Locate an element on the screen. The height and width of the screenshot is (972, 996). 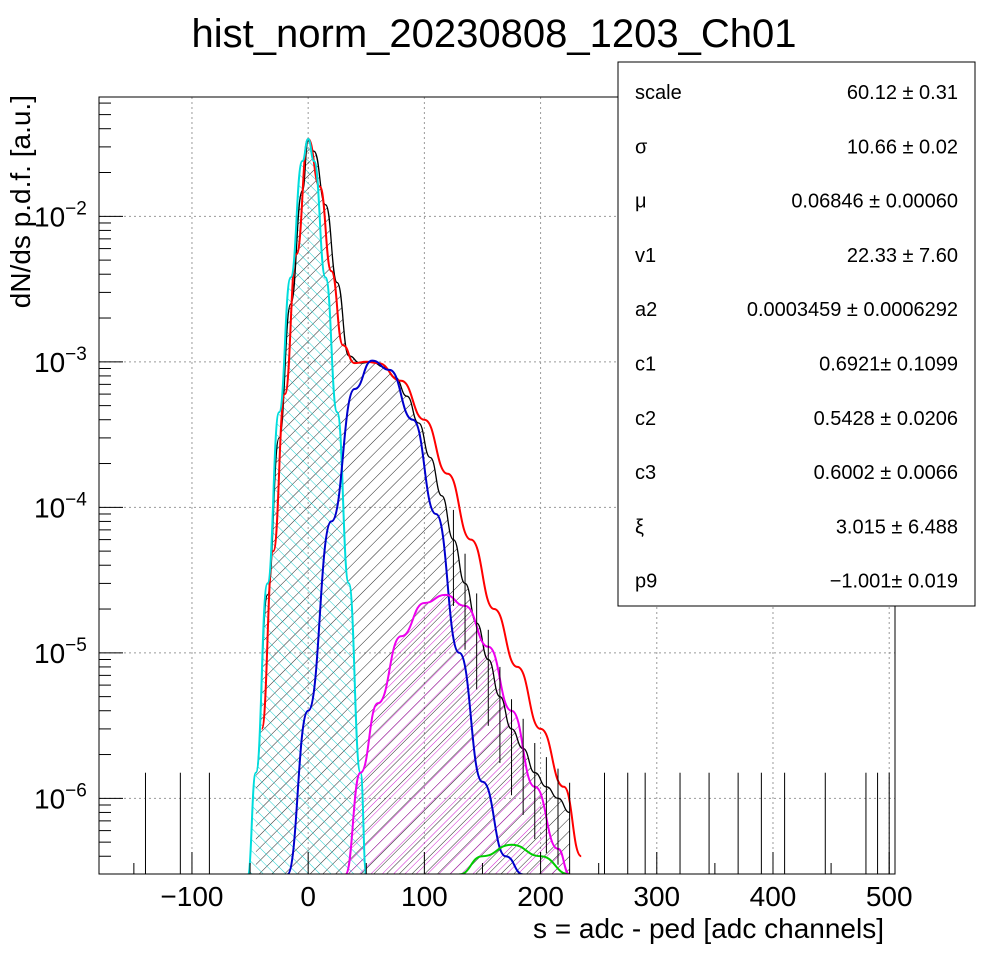
stats-param-name: σ is located at coordinates (641, 147).